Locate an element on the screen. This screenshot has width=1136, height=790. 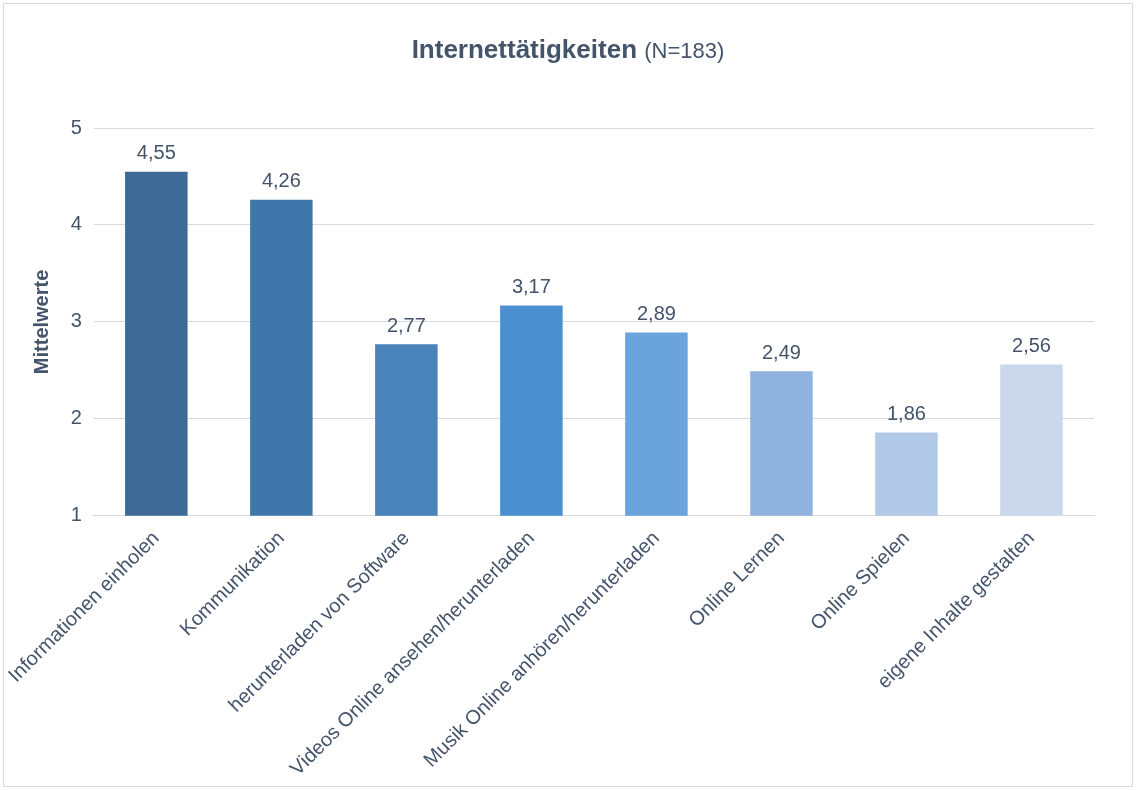
y-tick-label: 4 is located at coordinates (76, 223).